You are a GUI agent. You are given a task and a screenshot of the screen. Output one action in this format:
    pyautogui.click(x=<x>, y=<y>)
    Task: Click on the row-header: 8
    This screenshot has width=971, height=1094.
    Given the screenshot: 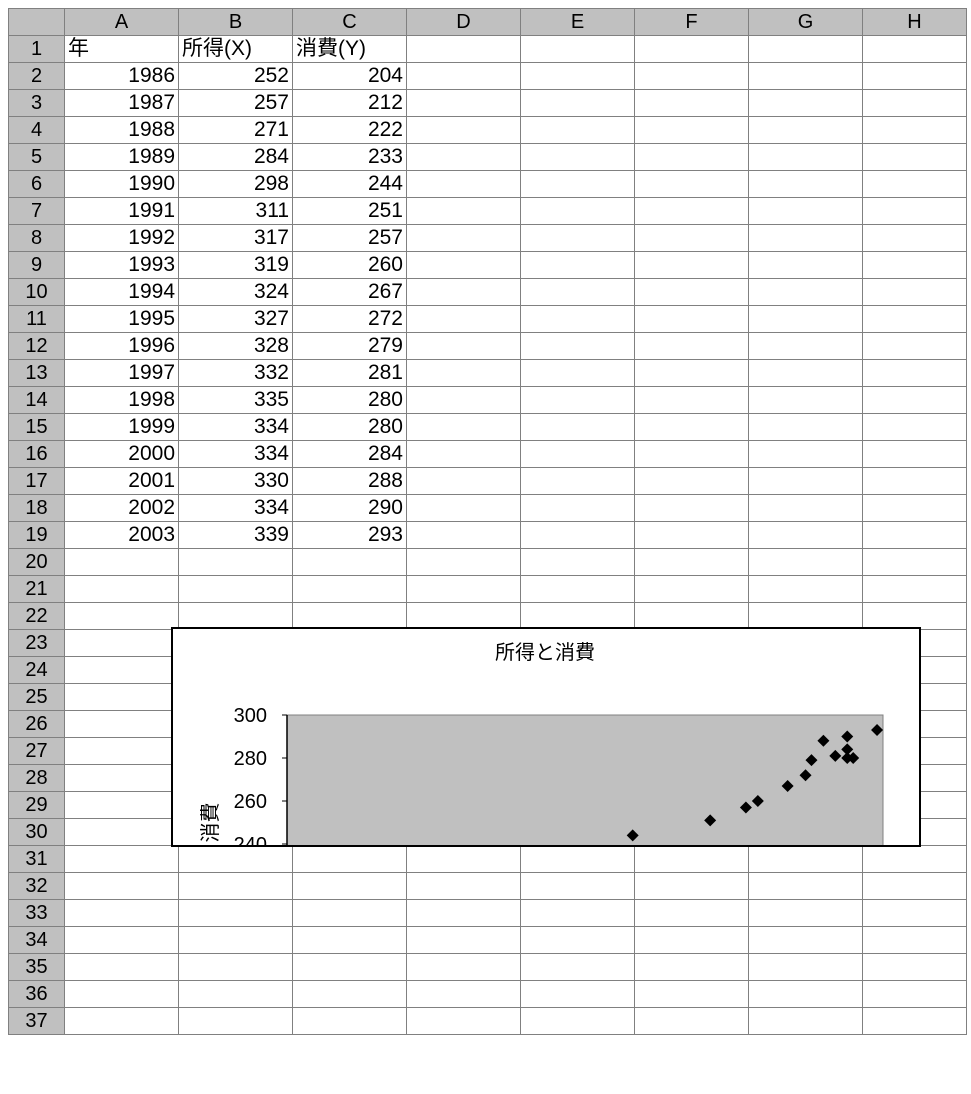 What is the action you would take?
    pyautogui.click(x=36, y=238)
    